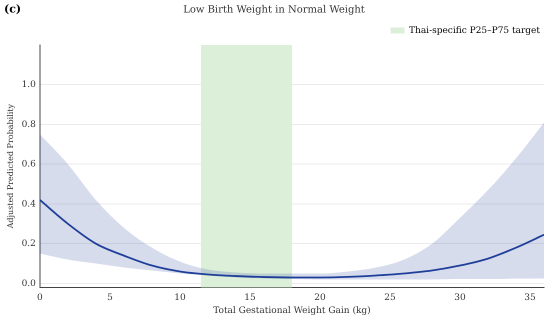 This screenshot has height=316, width=550. I want to click on x-tick-label: 25, so click(390, 298).